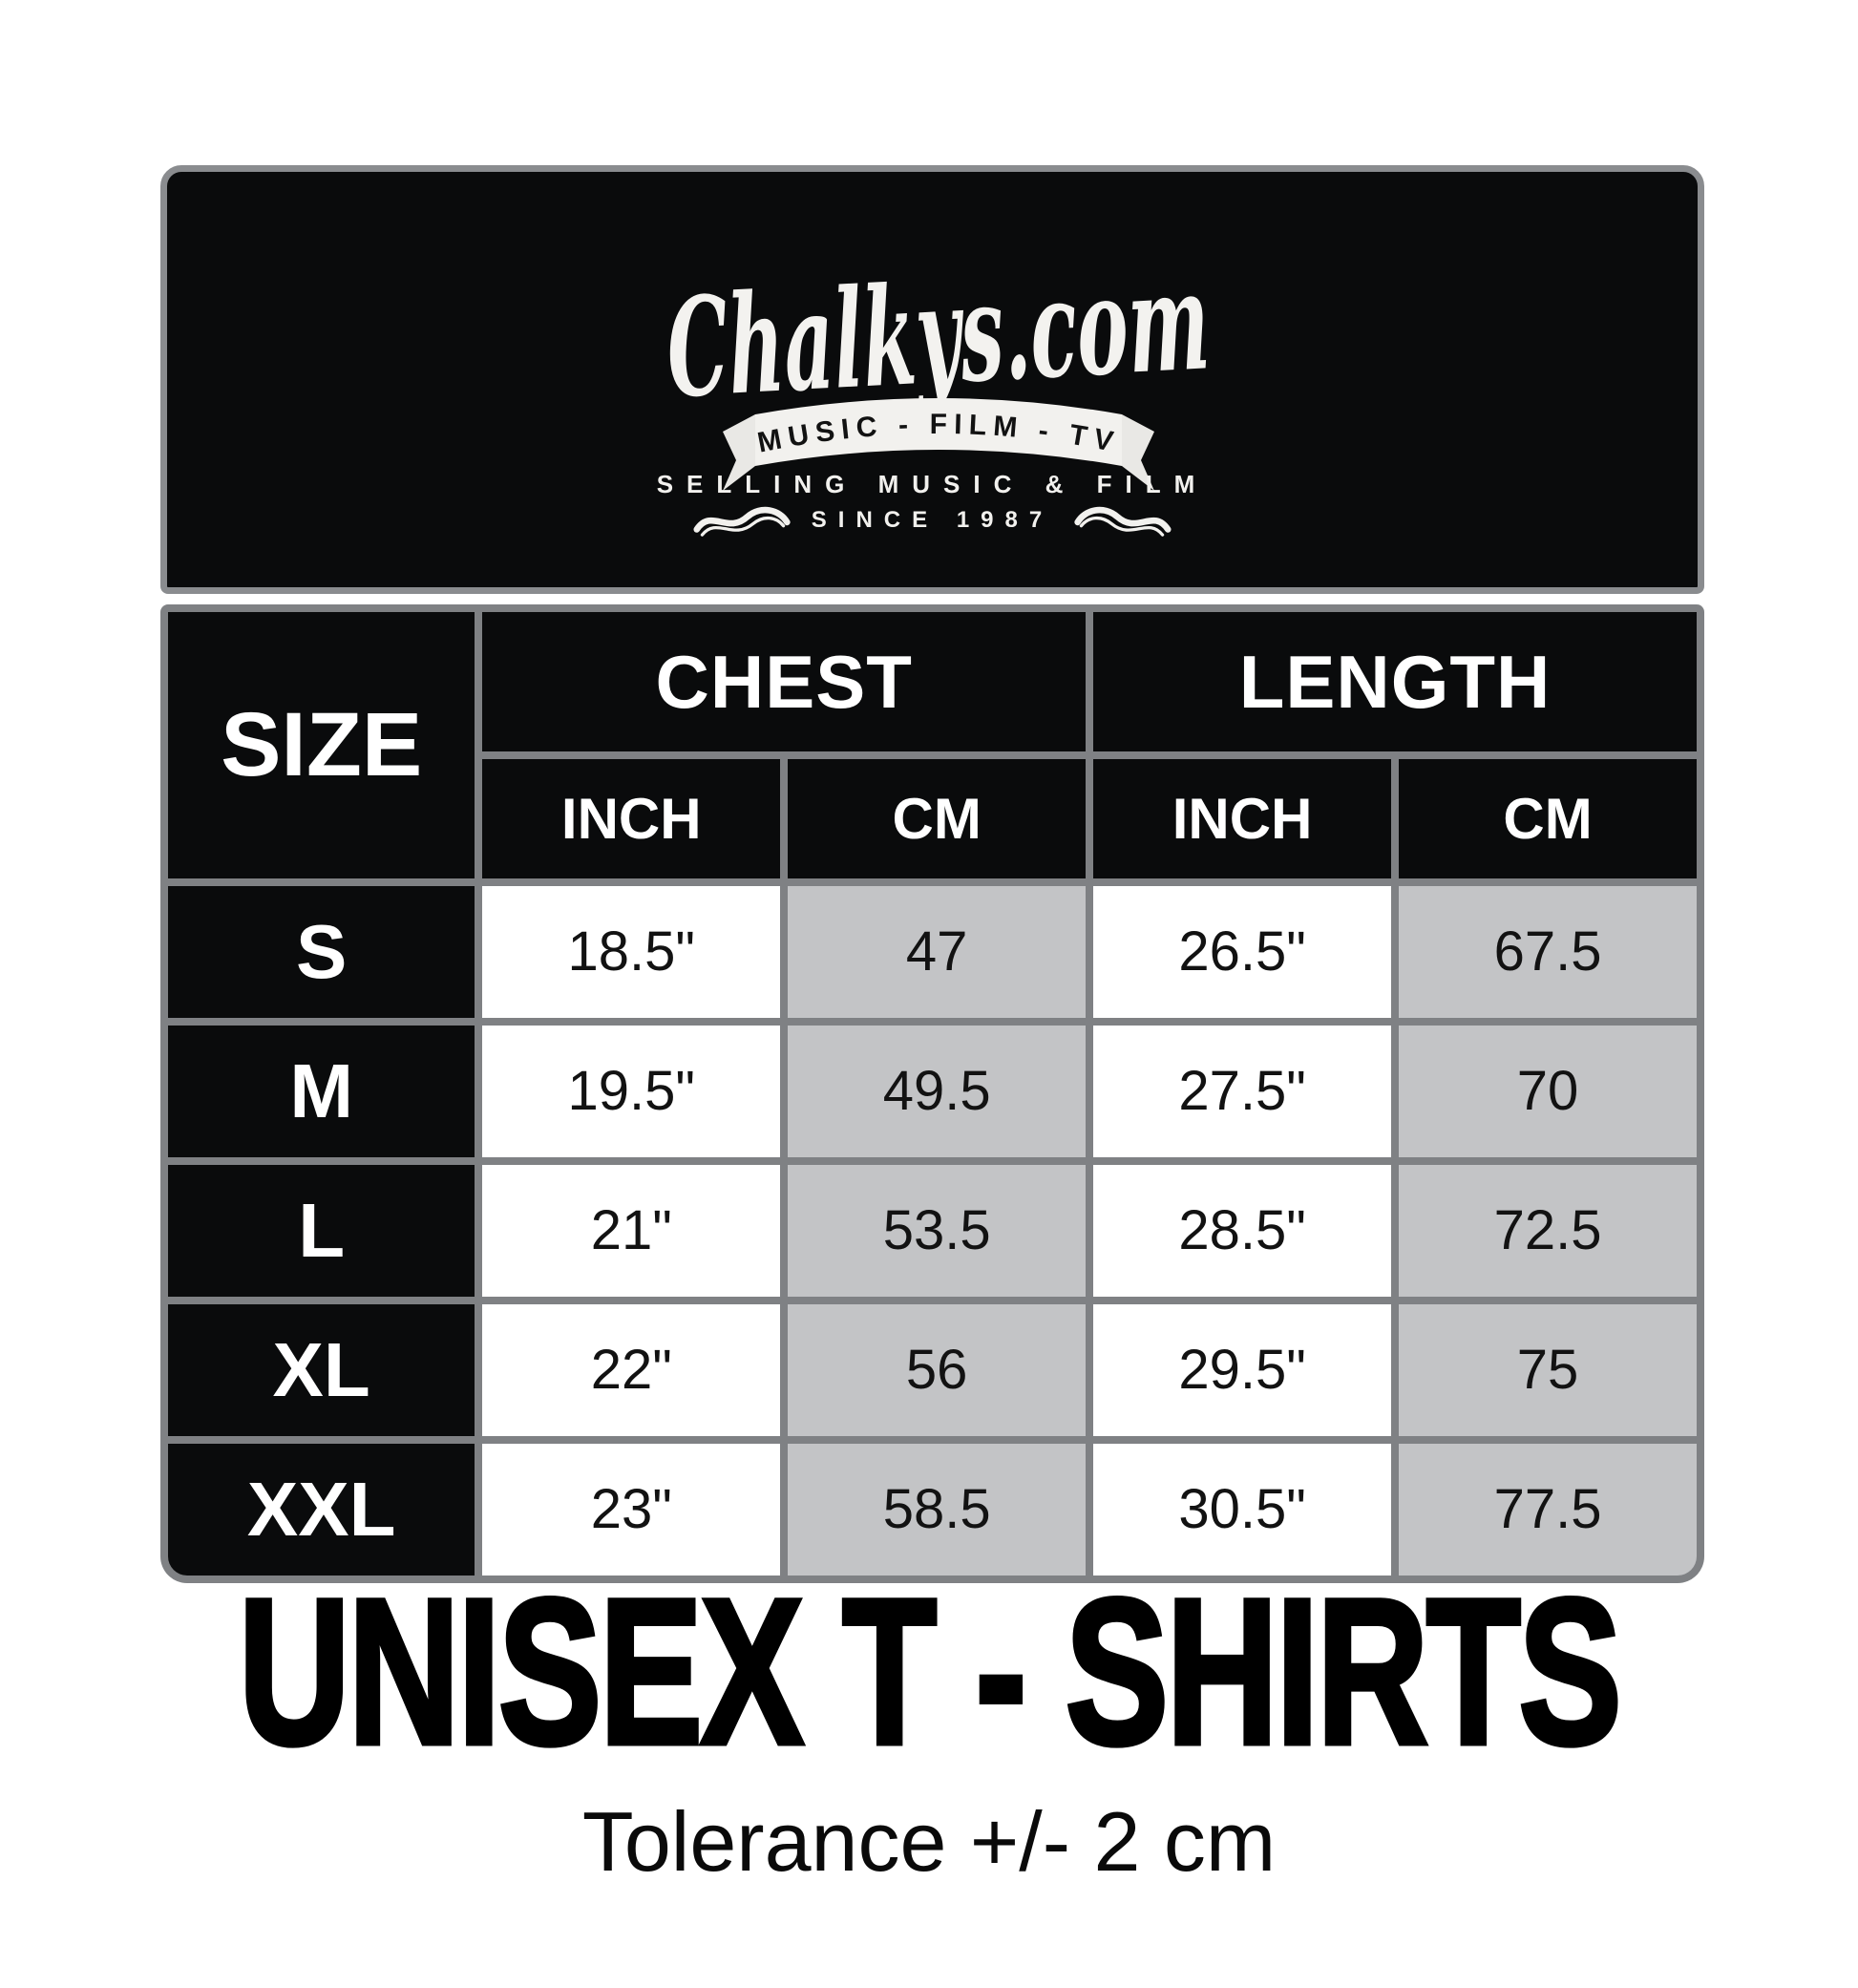  Describe the element at coordinates (929, 1841) in the screenshot. I see `tolerance-note: Tolerance +/- 2 cm` at that location.